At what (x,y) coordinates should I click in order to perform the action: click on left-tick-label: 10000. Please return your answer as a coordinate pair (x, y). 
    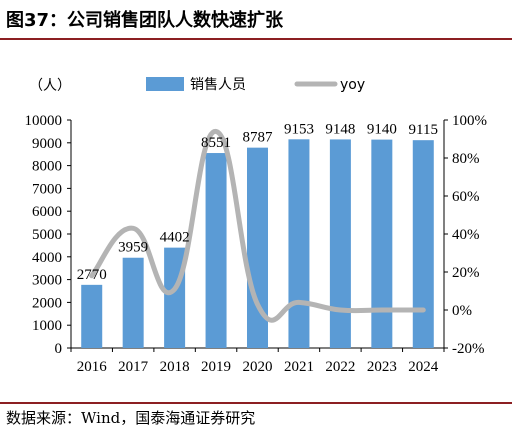
    Looking at the image, I should click on (44, 121).